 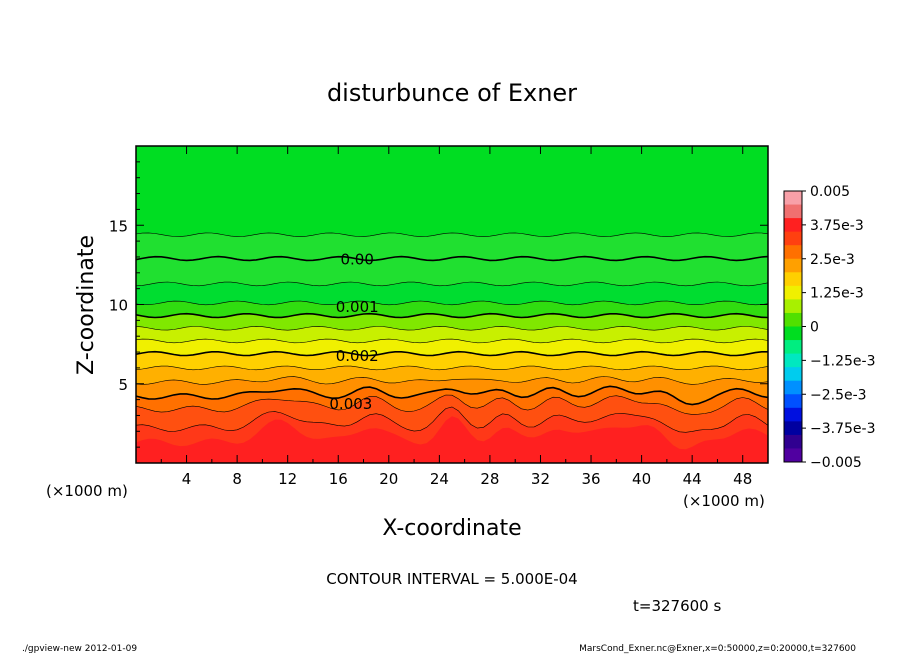 I want to click on y-tick-label: 10, so click(x=118, y=306).